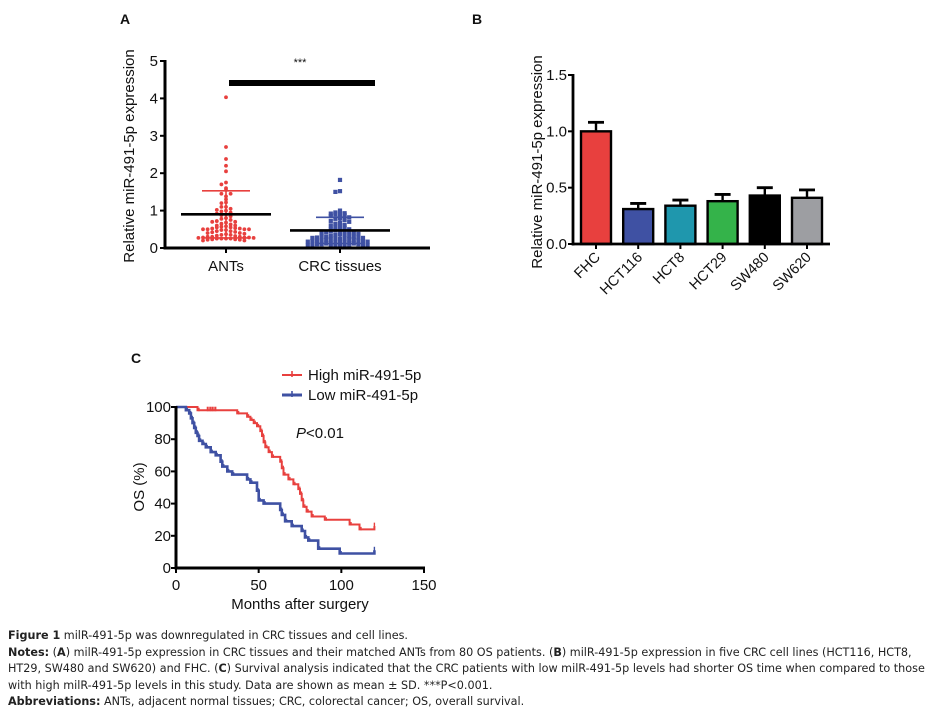  What do you see at coordinates (709, 272) in the screenshot?
I see `panel-b-xtick-label: HCT29` at bounding box center [709, 272].